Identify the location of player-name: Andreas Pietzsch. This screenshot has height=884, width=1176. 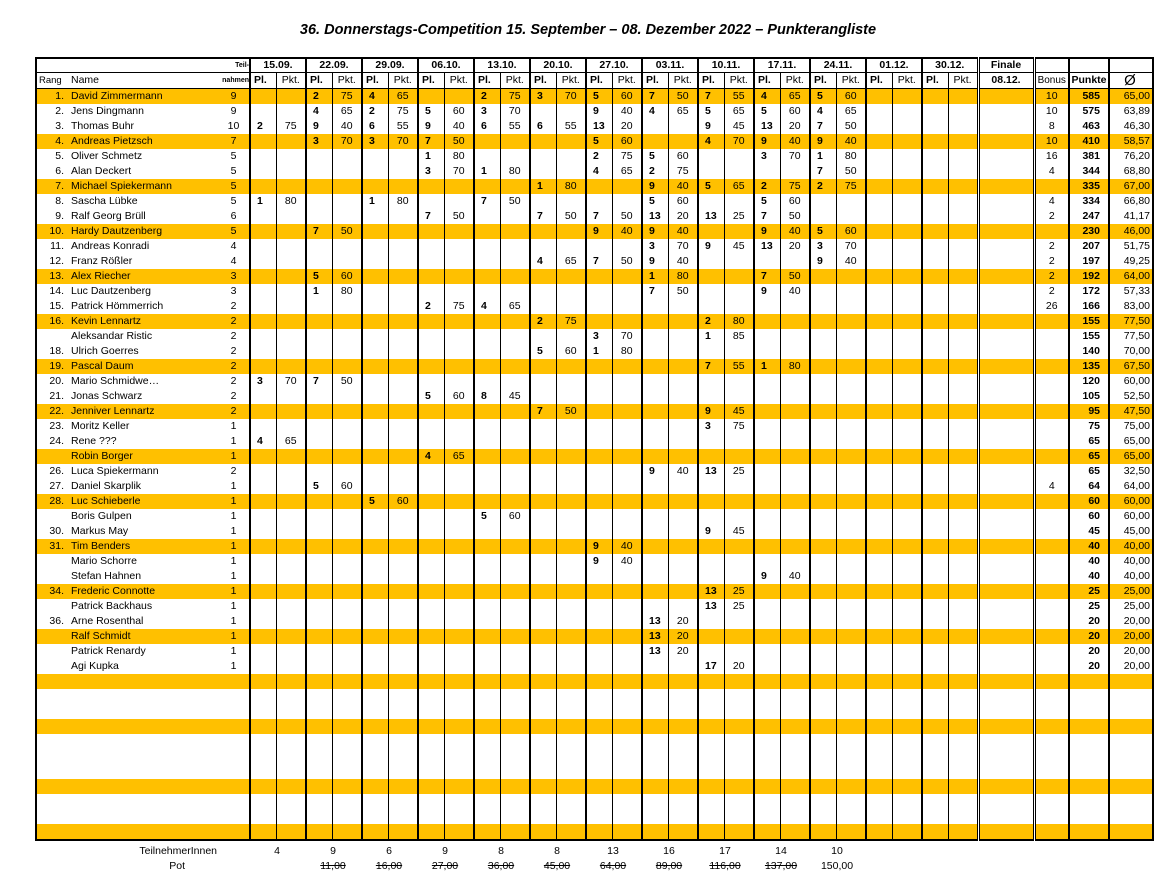
(143, 141).